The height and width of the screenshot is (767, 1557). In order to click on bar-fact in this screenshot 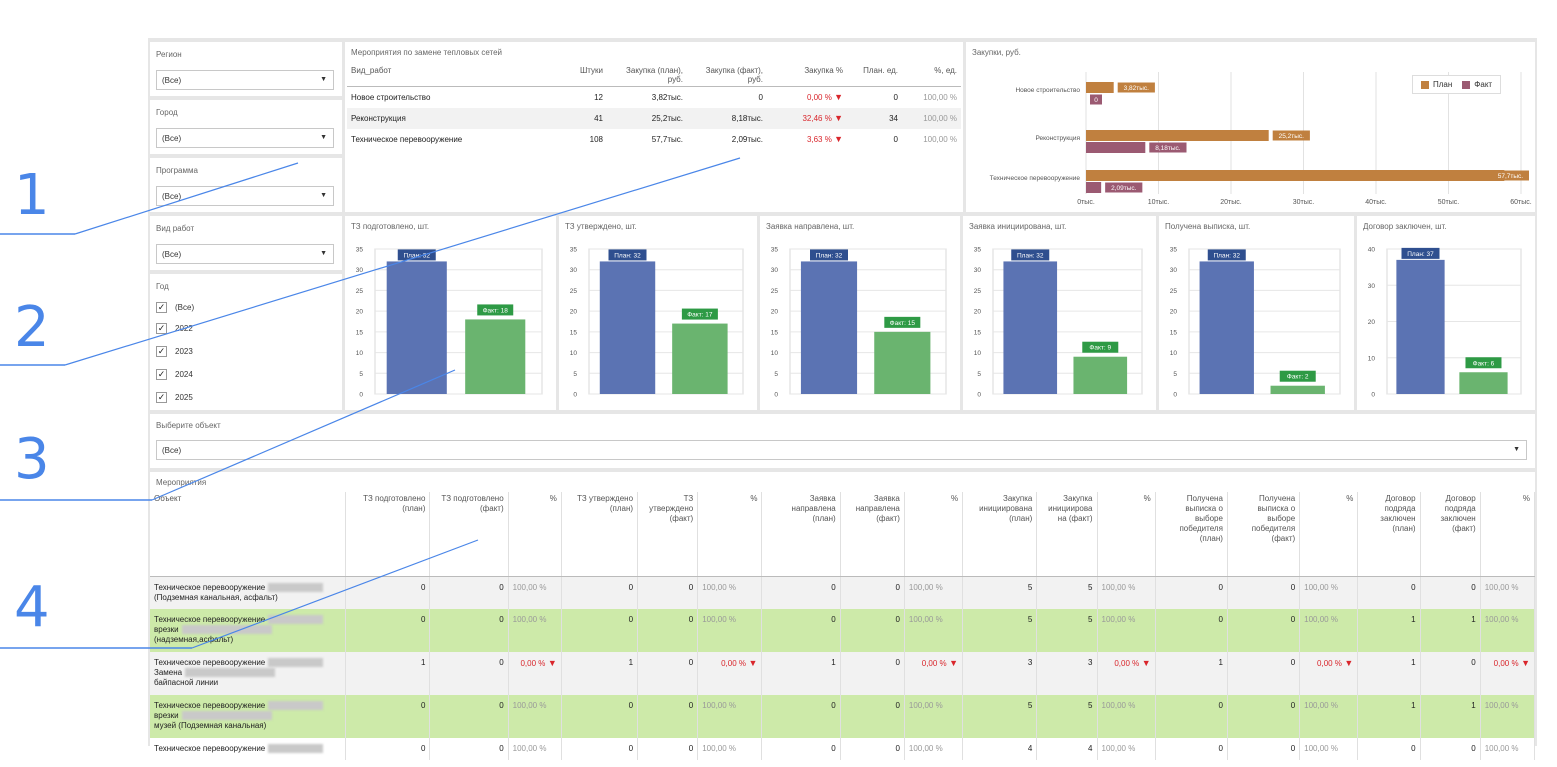, I will do `click(1100, 375)`.